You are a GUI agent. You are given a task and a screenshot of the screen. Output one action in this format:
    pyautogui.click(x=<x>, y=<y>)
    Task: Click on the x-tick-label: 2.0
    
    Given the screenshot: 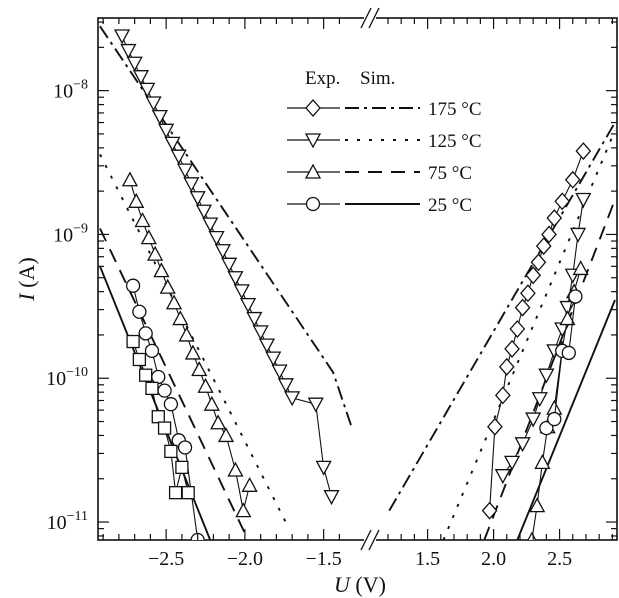 What is the action you would take?
    pyautogui.click(x=493, y=559)
    